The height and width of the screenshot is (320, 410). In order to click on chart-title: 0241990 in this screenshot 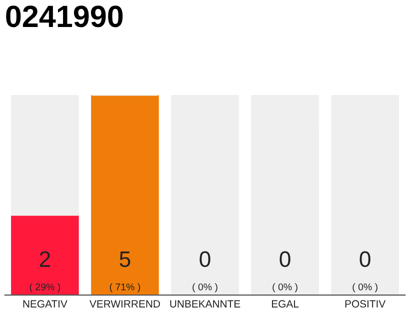, I will do `click(64, 17)`.